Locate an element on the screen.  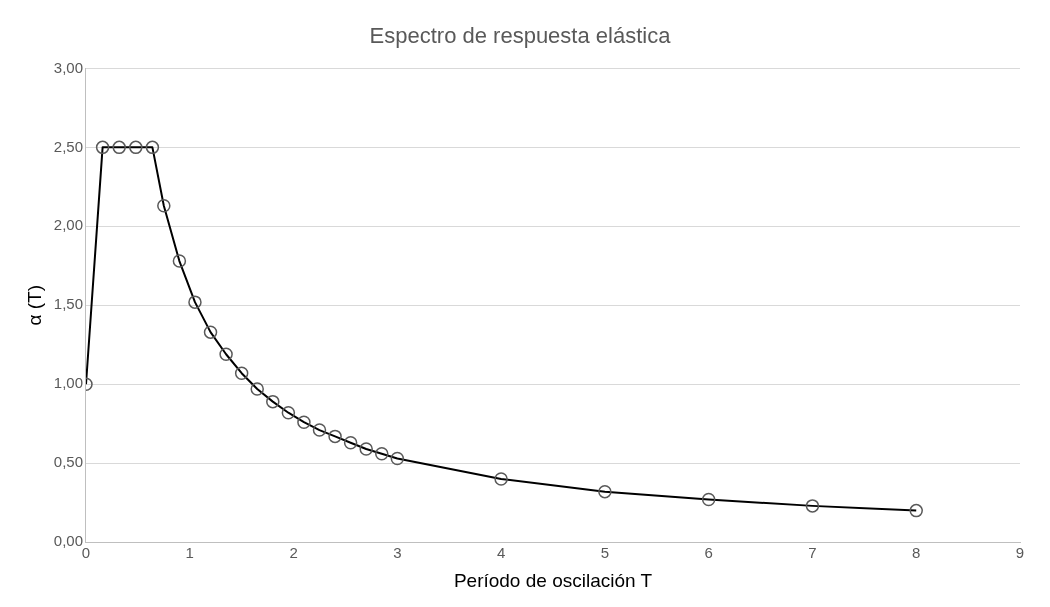
chart-title: Espectro de respuesta elástica is located at coordinates (520, 36).